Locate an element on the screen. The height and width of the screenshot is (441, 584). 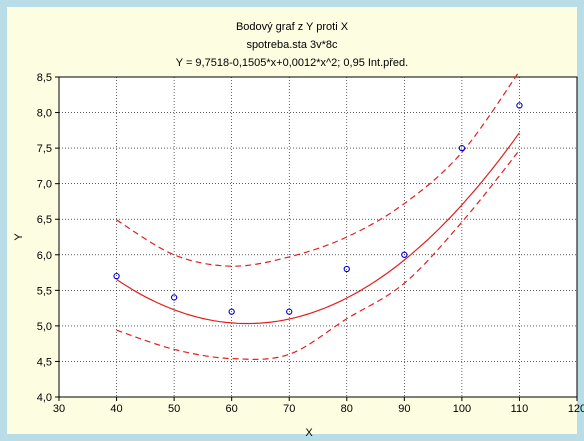
x-tick-label: 80 is located at coordinates (347, 409).